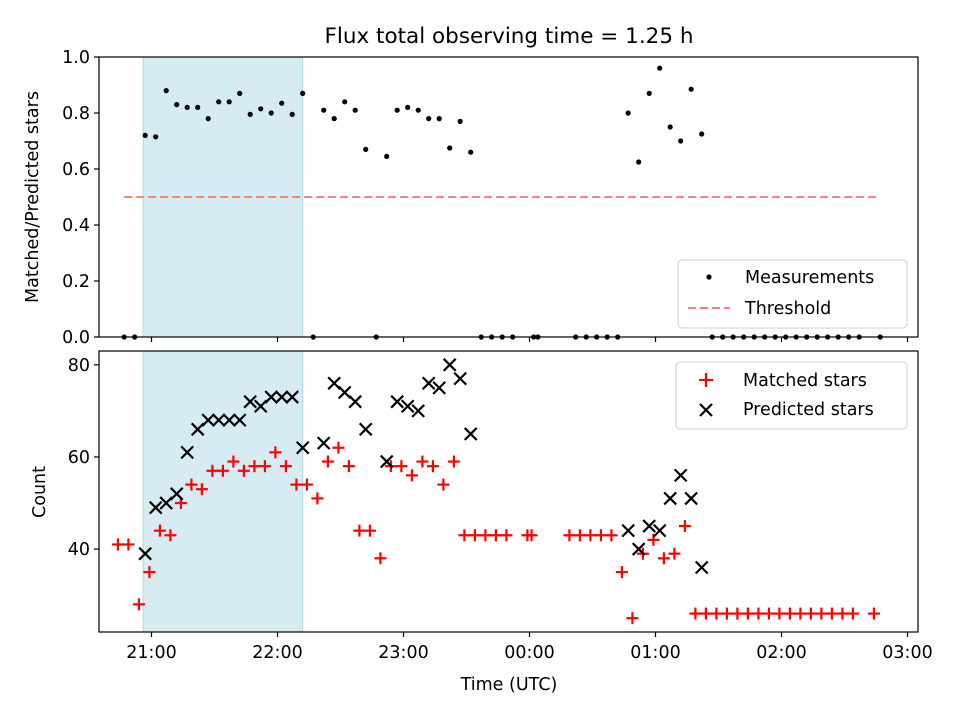  What do you see at coordinates (79, 366) in the screenshot?
I see `y-tick-label: 80` at bounding box center [79, 366].